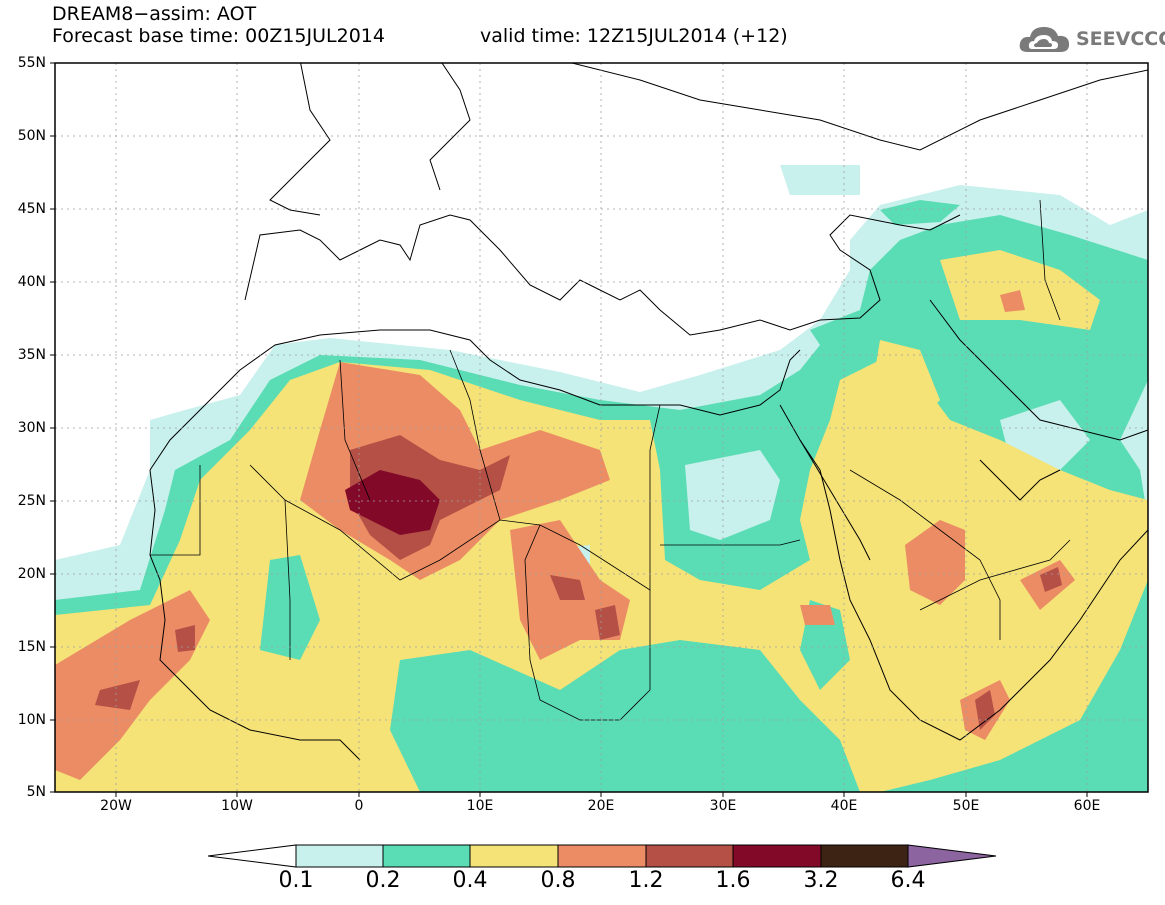 The image size is (1165, 905). Describe the element at coordinates (646, 880) in the screenshot. I see `colorbar-label: 1.2` at that location.